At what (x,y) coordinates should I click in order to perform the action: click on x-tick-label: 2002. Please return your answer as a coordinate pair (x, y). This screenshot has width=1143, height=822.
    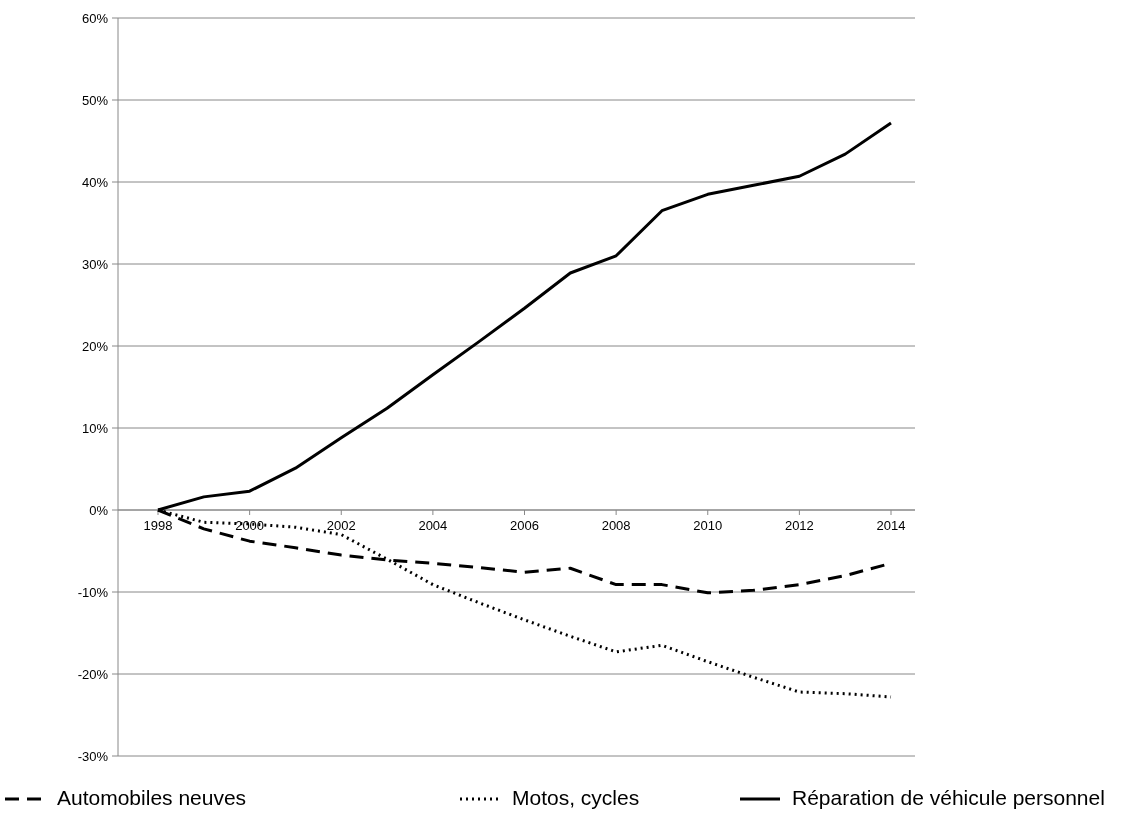
    Looking at the image, I should click on (341, 525).